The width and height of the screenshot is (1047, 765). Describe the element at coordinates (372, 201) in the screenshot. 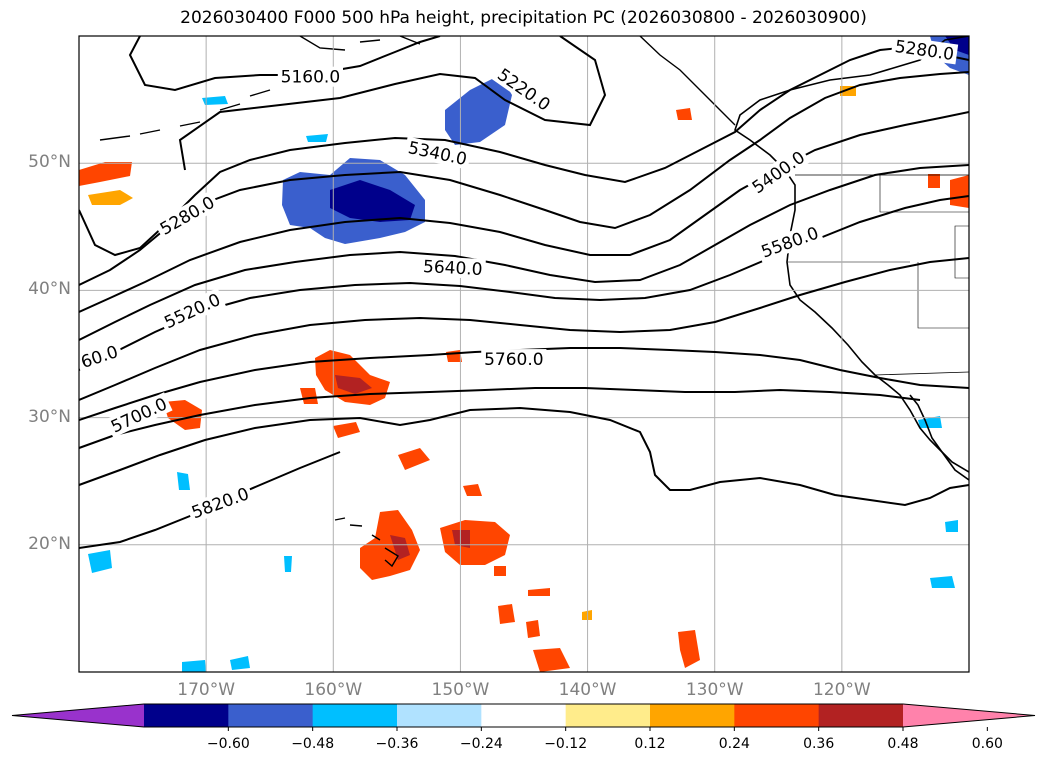

I see `precip-negative-core` at that location.